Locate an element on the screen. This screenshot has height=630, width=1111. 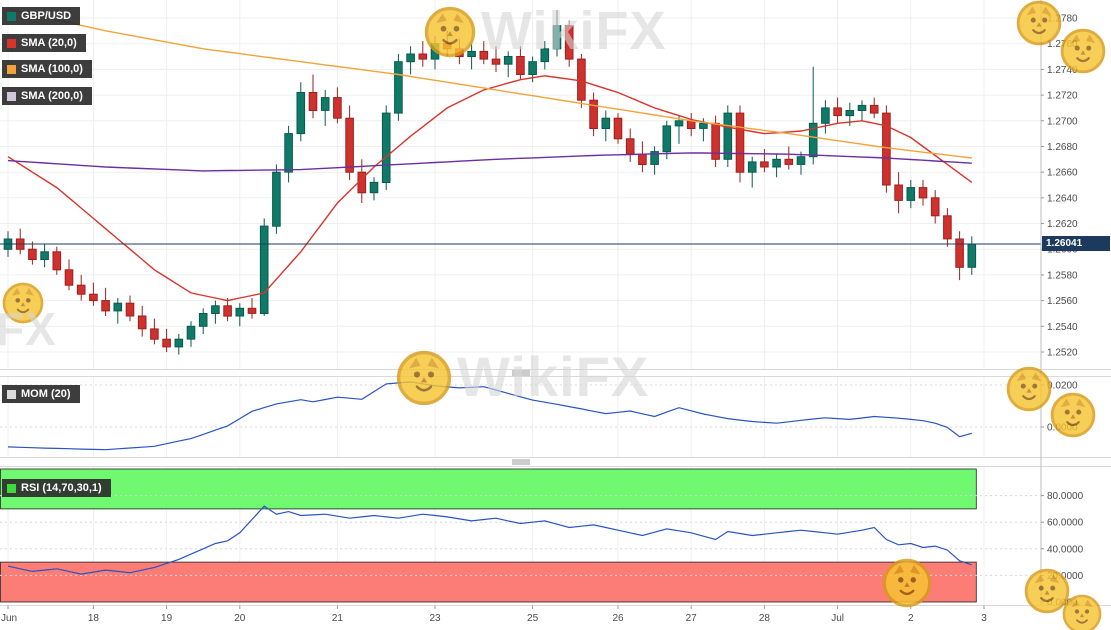
sma200-color-chip is located at coordinates (11, 96).